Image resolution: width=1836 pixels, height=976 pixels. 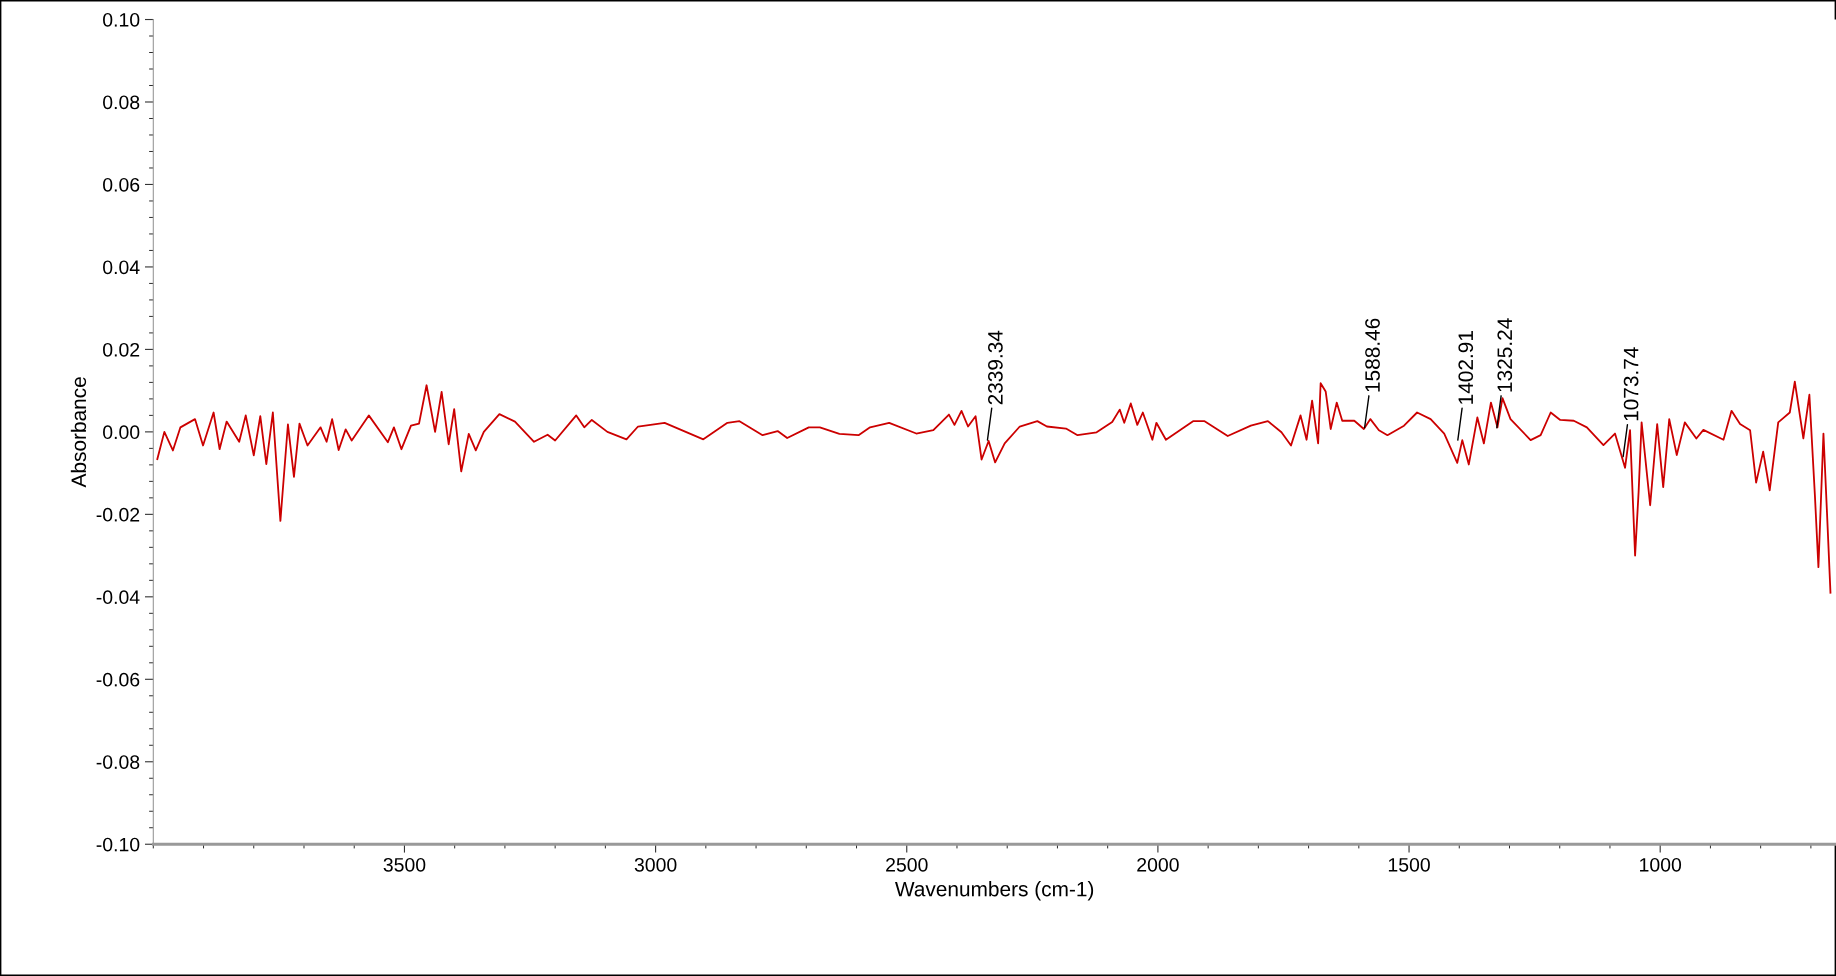 What do you see at coordinates (1661, 864) in the screenshot?
I see `x-tick-label: 1000` at bounding box center [1661, 864].